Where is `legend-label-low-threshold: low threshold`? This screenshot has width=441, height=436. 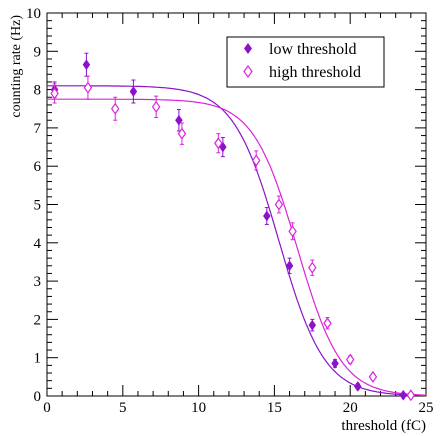
legend-label-low-threshold: low threshold is located at coordinates (313, 49).